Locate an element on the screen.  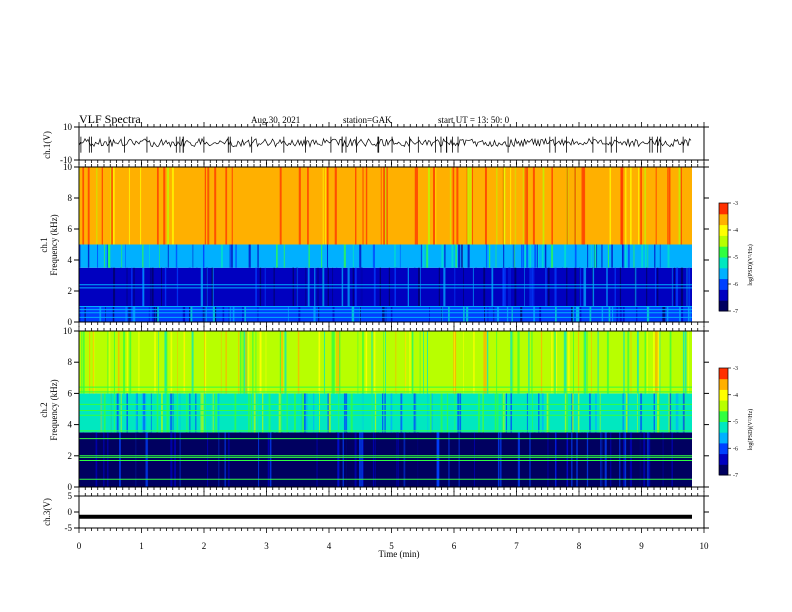
x-tick-label: 4 is located at coordinates (329, 546).